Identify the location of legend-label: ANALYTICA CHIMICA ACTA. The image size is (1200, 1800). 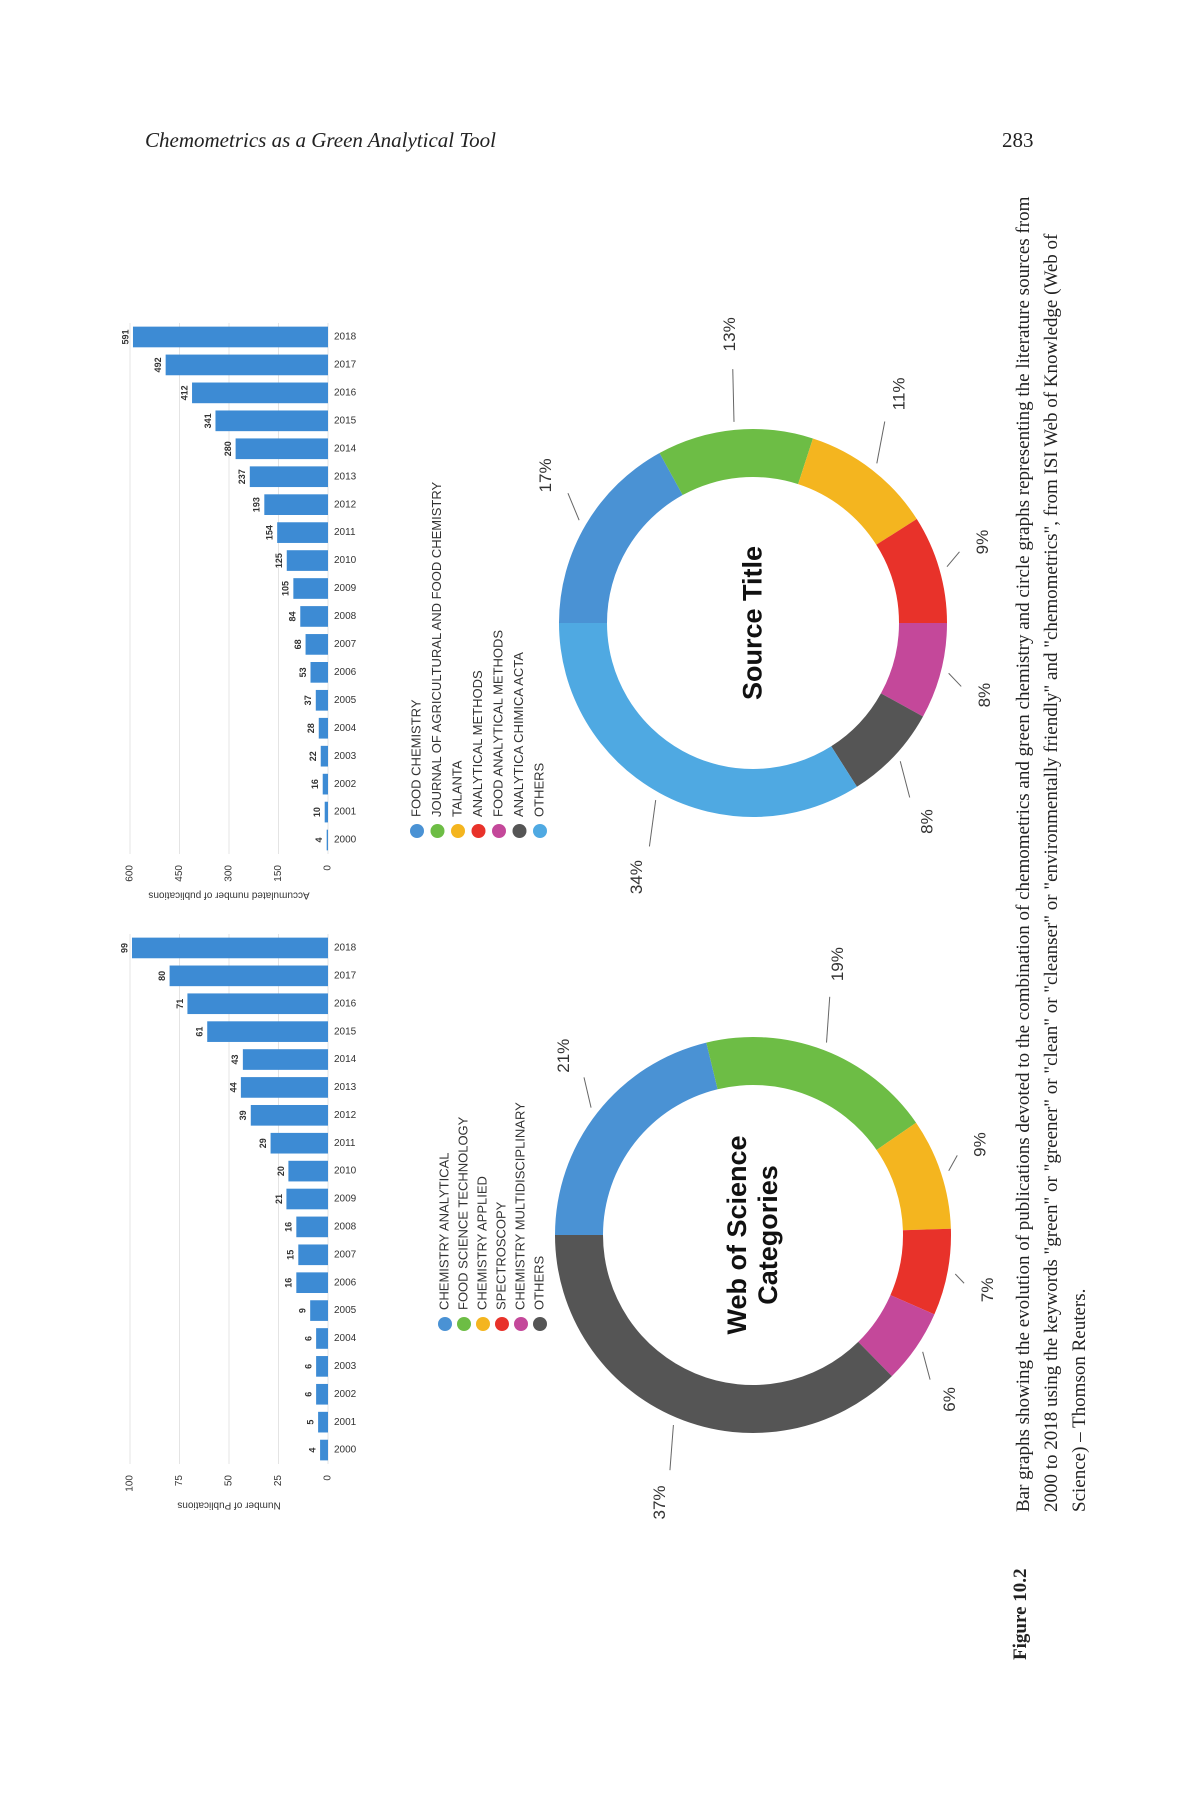
(518, 734).